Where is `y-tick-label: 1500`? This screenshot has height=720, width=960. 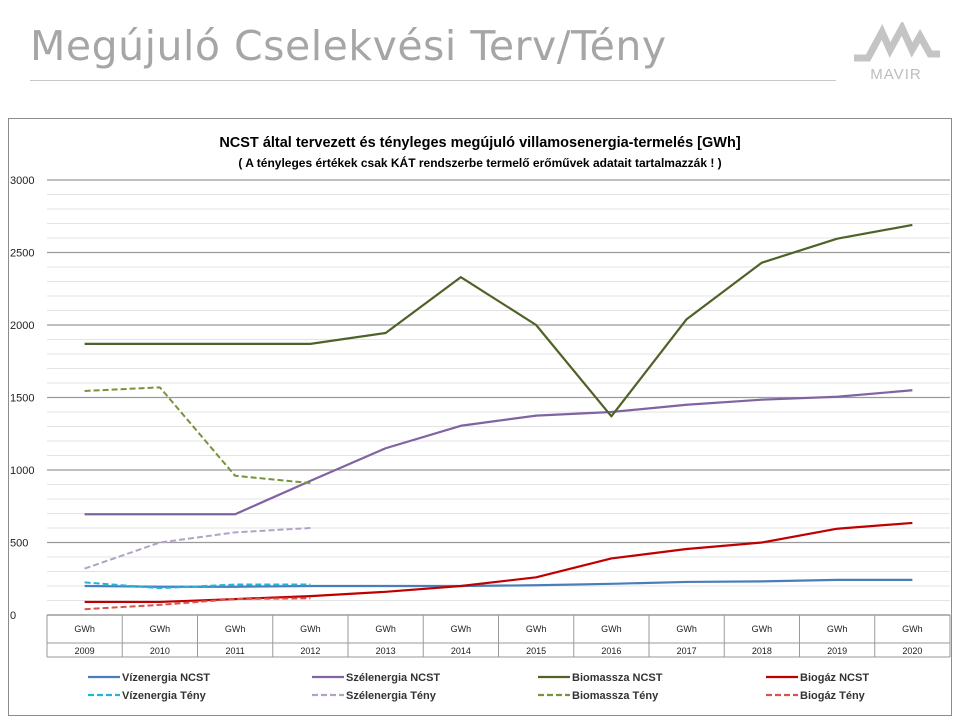
y-tick-label: 1500 is located at coordinates (22, 399).